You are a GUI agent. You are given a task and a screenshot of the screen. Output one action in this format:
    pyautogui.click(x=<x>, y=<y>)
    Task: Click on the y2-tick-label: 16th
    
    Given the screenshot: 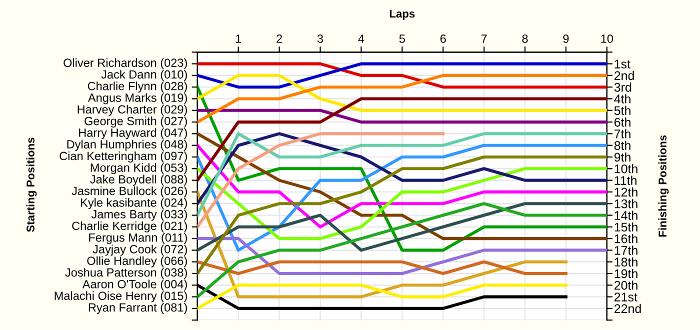 What is the action you would take?
    pyautogui.click(x=626, y=239)
    